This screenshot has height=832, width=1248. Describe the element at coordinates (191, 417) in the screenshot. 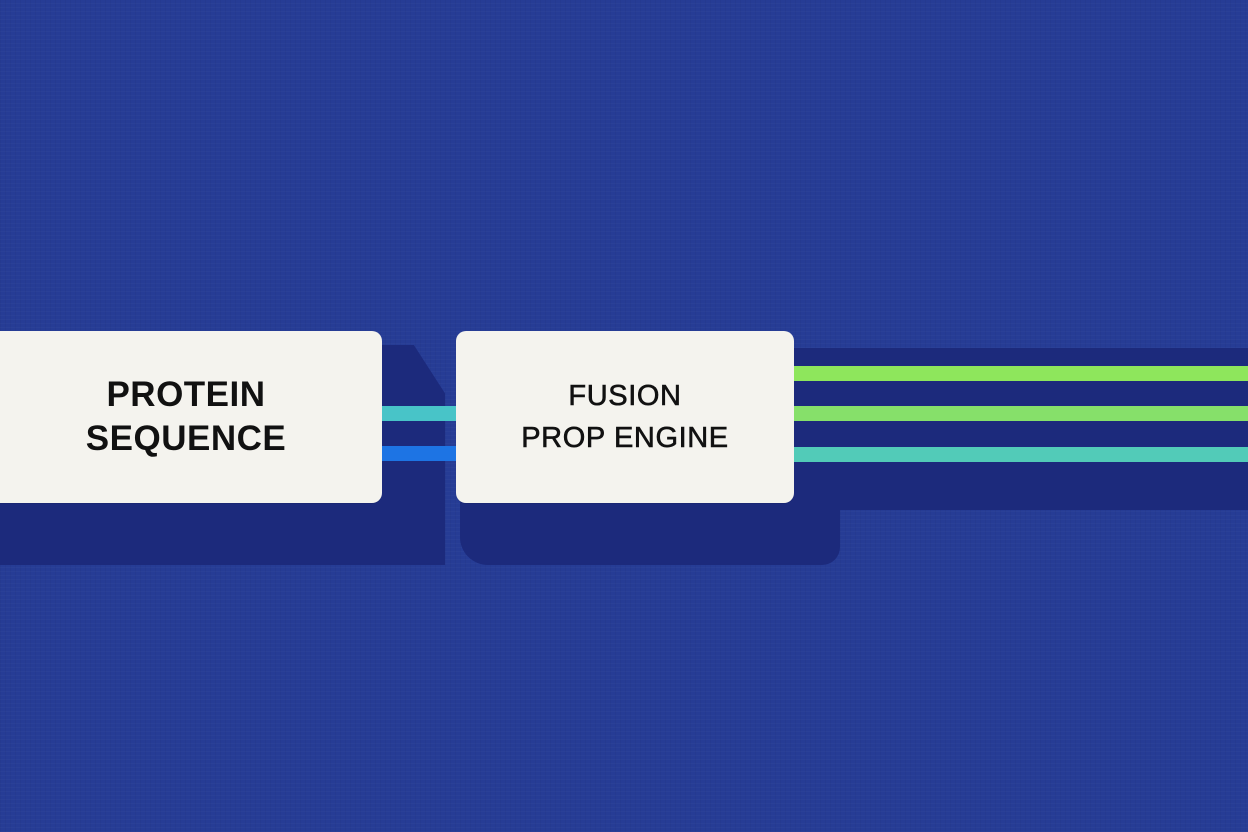

I see `protein-sequence-node: PROTEIN SEQUENCE` at that location.